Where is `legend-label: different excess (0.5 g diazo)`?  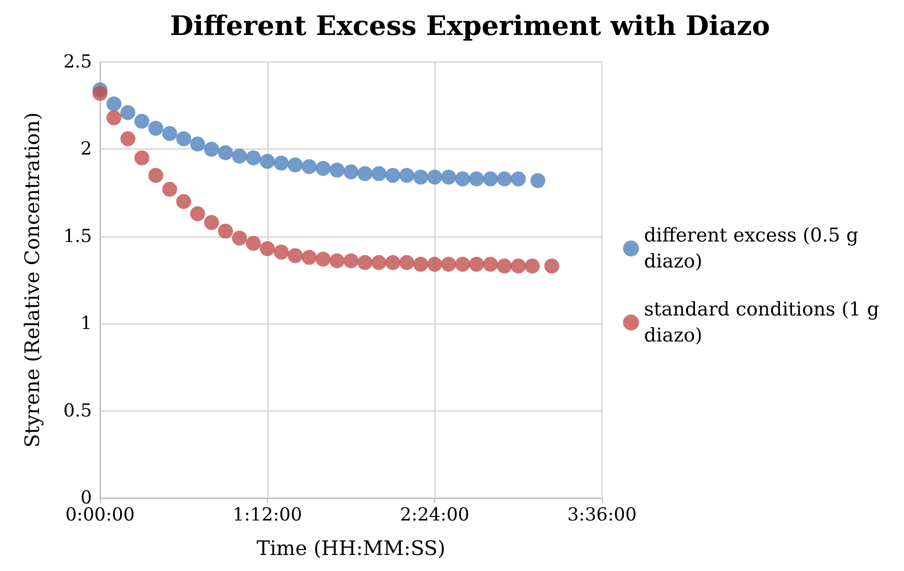 legend-label: different excess (0.5 g diazo) is located at coordinates (754, 248).